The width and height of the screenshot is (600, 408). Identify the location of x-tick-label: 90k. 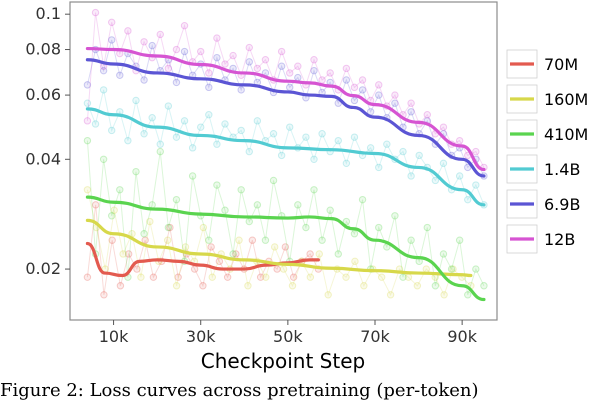
(462, 336).